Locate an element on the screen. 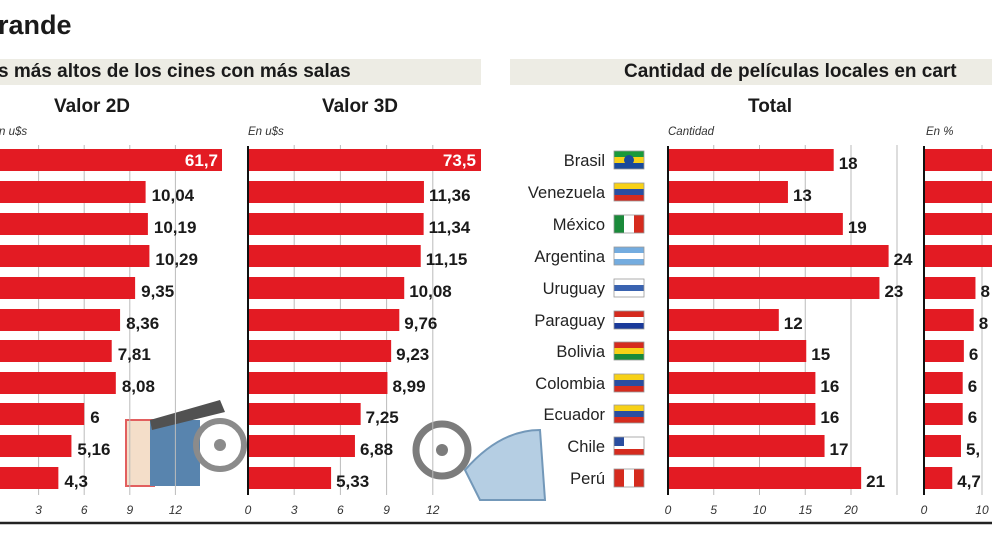 The height and width of the screenshot is (558, 992). flag-canton is located at coordinates (619, 441).